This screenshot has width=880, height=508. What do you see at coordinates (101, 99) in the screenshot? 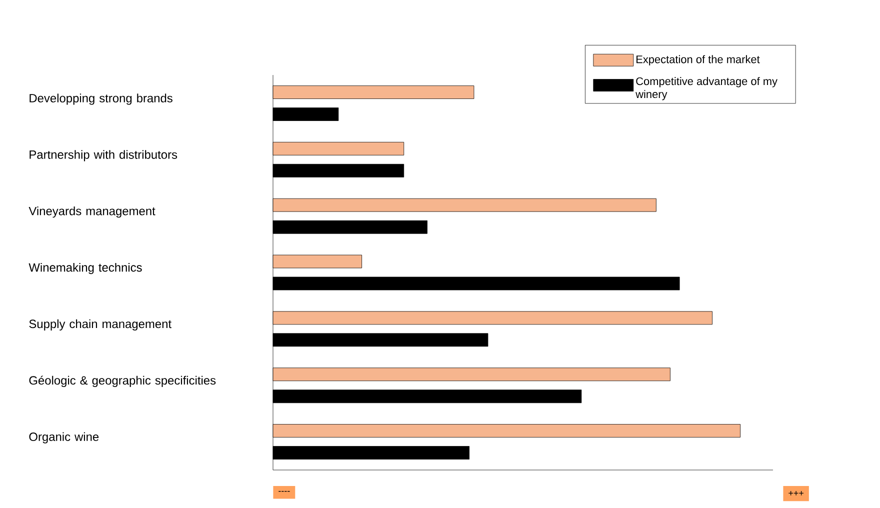
I see `y-tick-label: Developping strong brands` at bounding box center [101, 99].